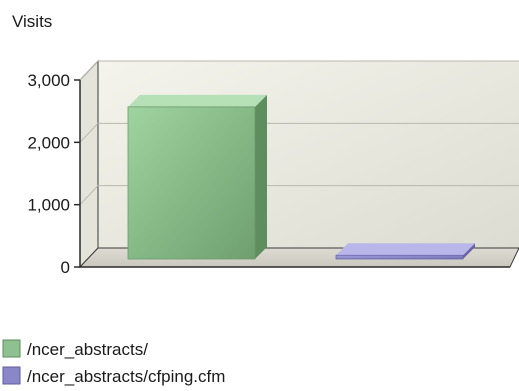 The height and width of the screenshot is (391, 519). I want to click on y-tick-label: 3,000, so click(48, 80).